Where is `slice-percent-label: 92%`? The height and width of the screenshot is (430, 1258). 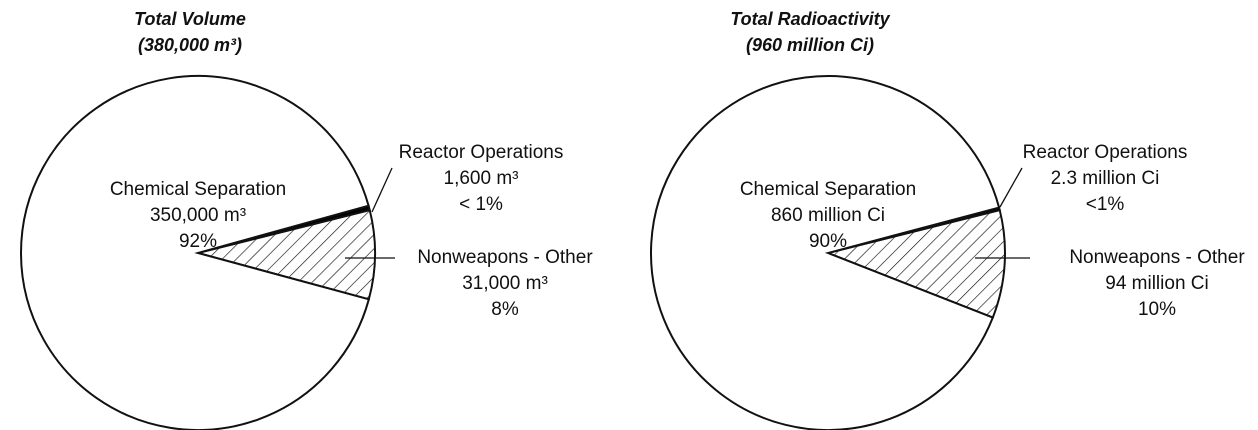 slice-percent-label: 92% is located at coordinates (198, 241).